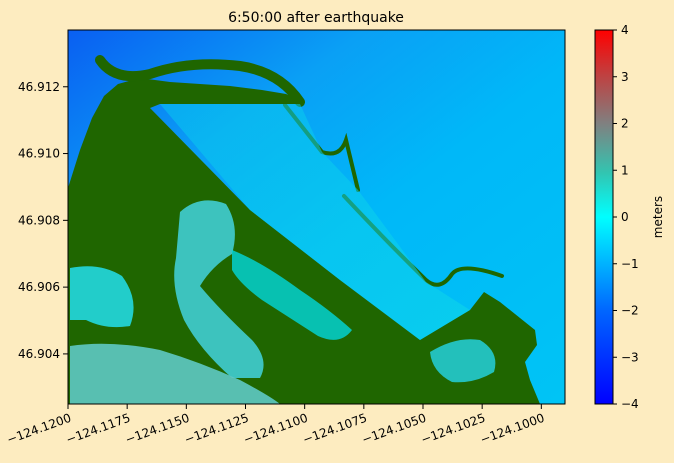  What do you see at coordinates (98, 429) in the screenshot?
I see `x-tick-label: −124.1175` at bounding box center [98, 429].